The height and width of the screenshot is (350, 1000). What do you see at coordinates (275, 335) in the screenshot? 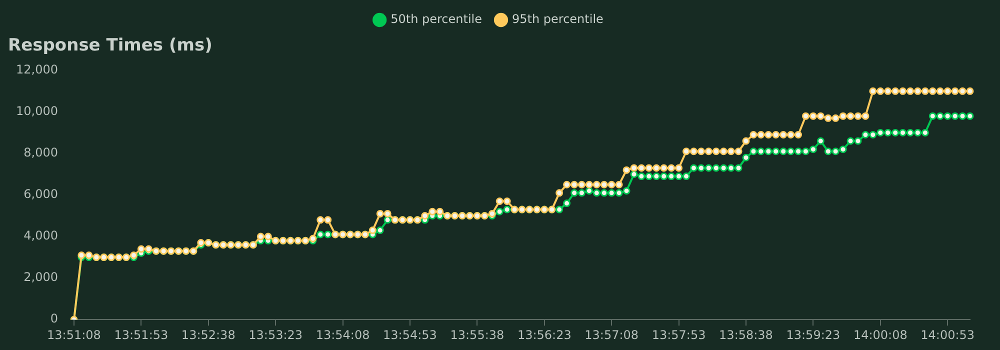
I see `x-tick-label: 13:53:23` at bounding box center [275, 335].